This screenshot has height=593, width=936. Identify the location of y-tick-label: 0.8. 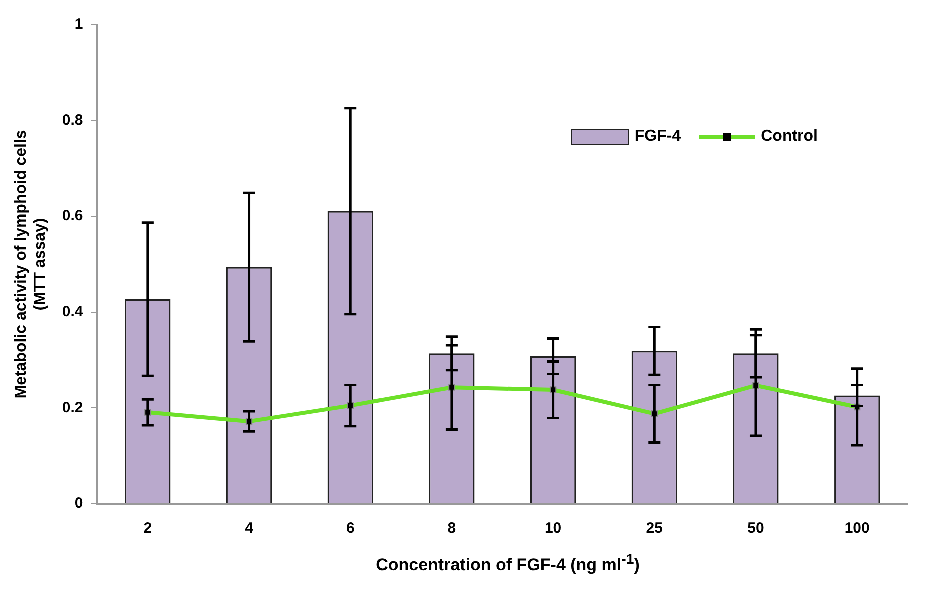
(73, 120).